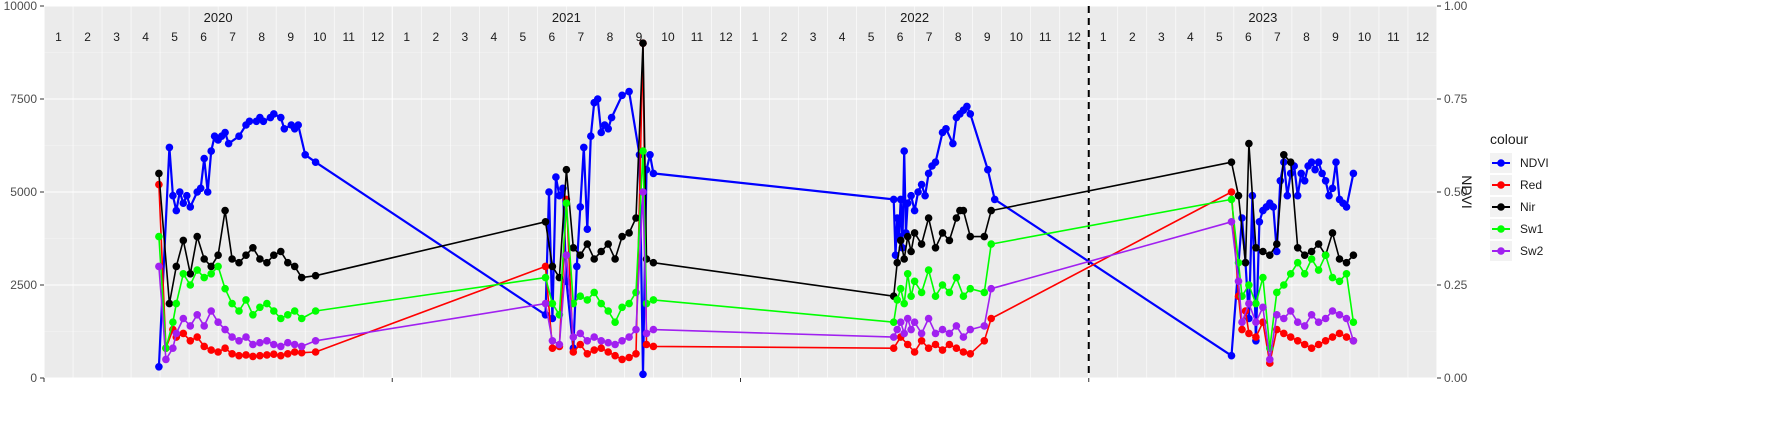 The image size is (1773, 442). Describe the element at coordinates (58, 37) in the screenshot. I see `month-label: 1` at that location.